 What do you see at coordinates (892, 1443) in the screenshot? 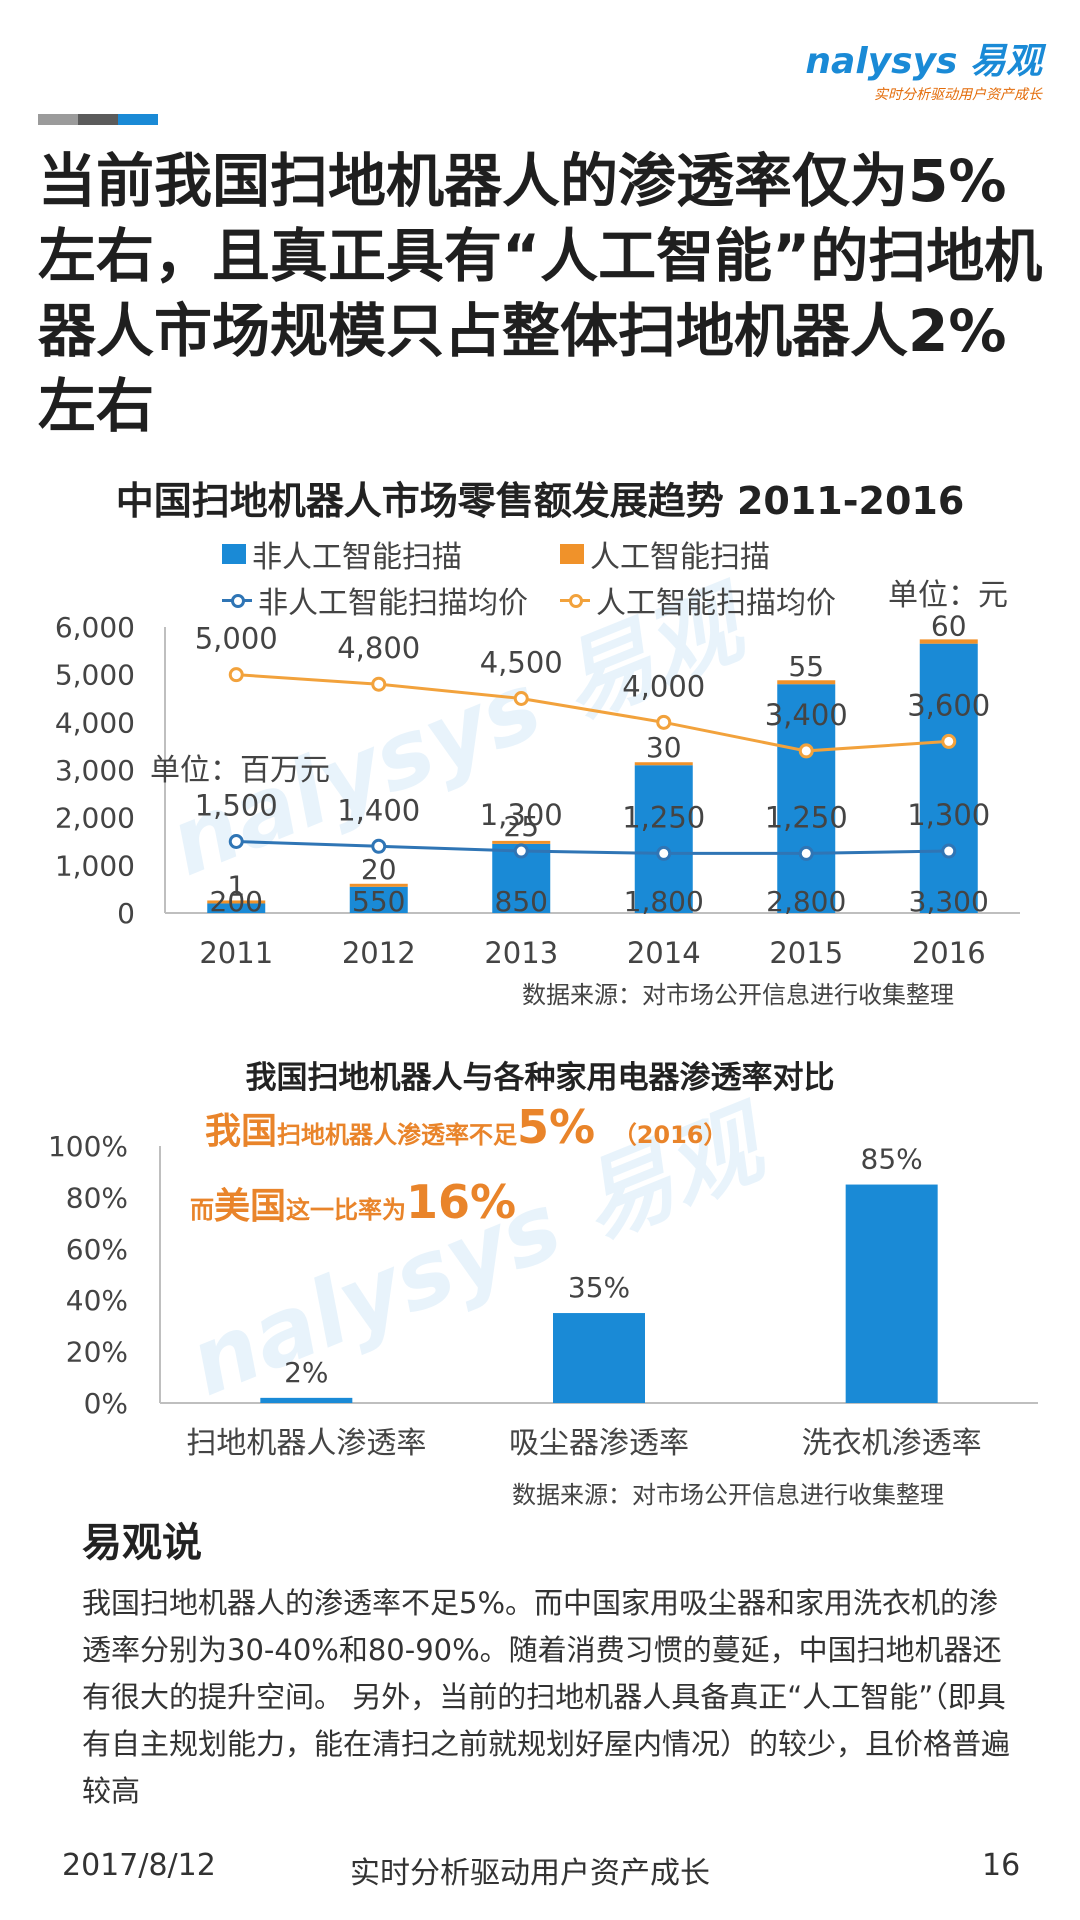
I see `x-tick-label: 洗衣机渗透率` at bounding box center [892, 1443].